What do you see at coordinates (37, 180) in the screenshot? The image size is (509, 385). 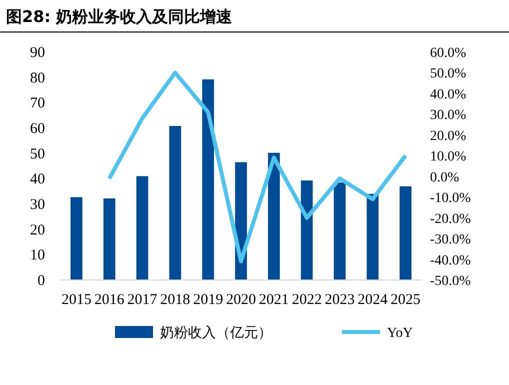 I see `y-tick-label: 40` at bounding box center [37, 180].